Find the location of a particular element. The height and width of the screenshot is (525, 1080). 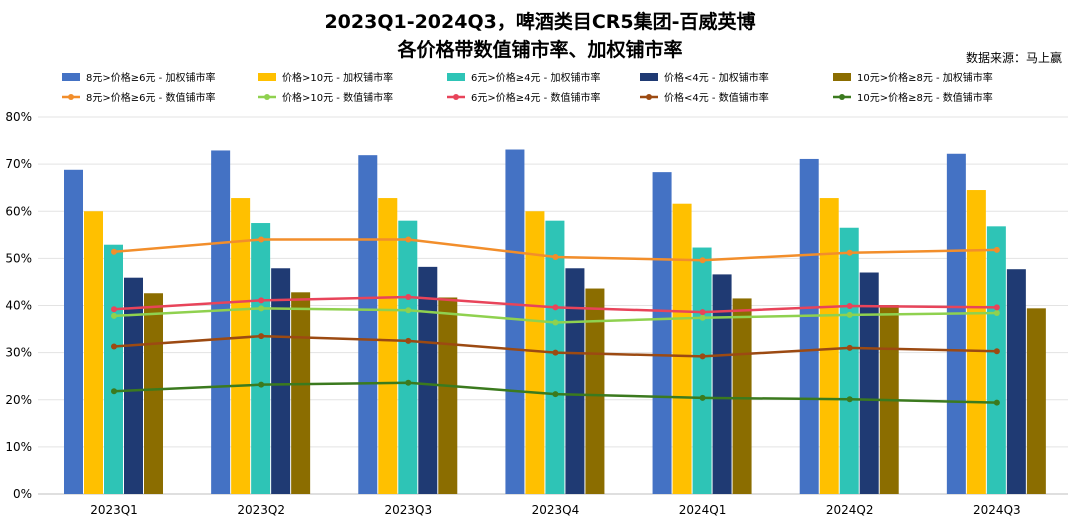

y-tick-label: 40% is located at coordinates (18, 306).